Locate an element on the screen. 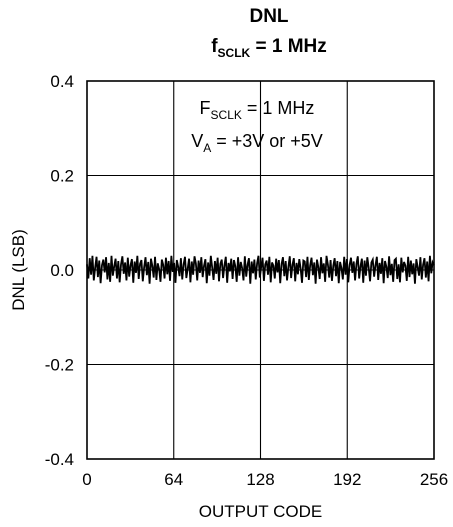  chart-title: DNL is located at coordinates (268, 16).